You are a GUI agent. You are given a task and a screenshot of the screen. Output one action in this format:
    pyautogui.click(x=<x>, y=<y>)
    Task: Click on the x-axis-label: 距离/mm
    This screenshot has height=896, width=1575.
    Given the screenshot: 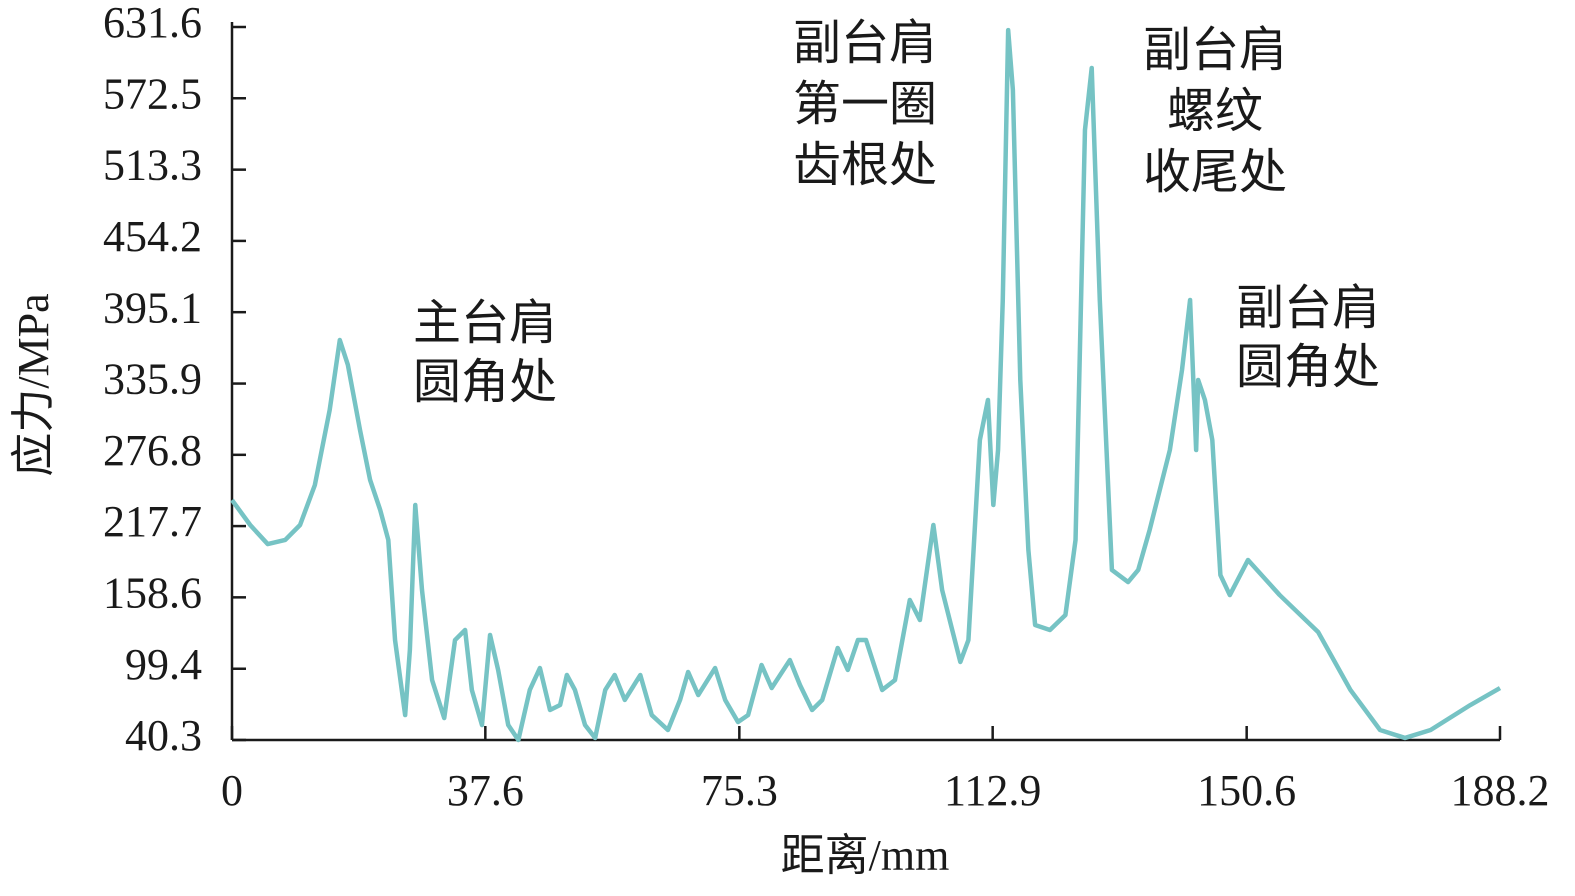 What is the action you would take?
    pyautogui.click(x=865, y=855)
    